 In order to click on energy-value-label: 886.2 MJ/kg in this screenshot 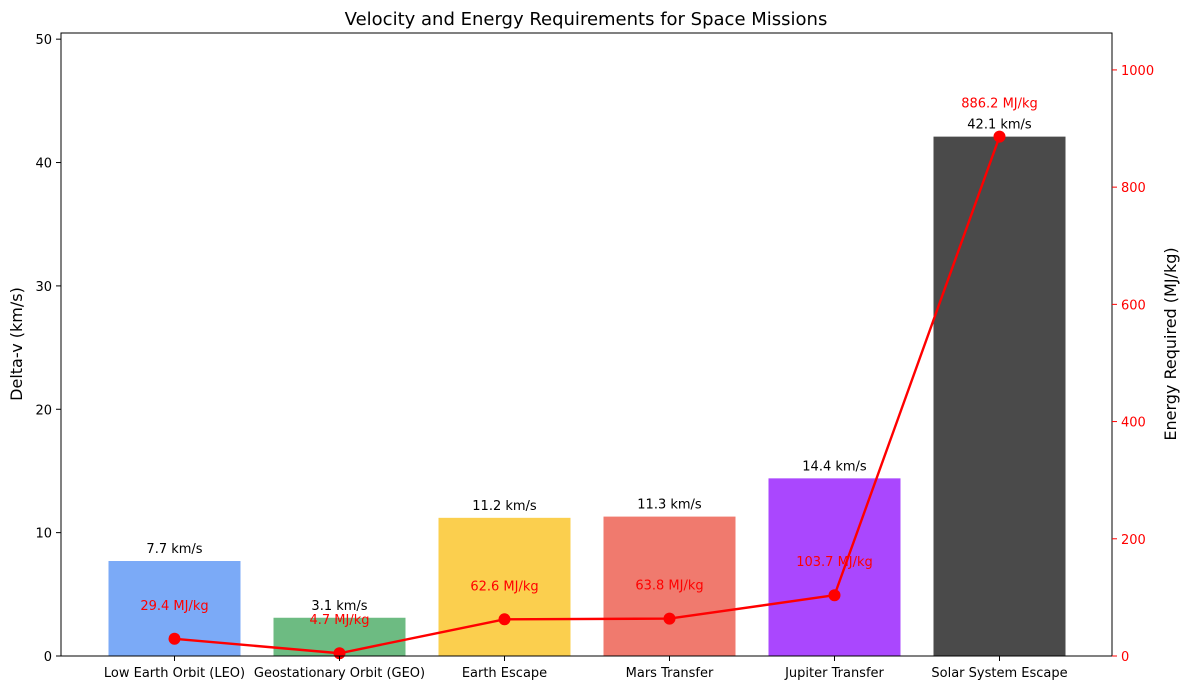, I will do `click(999, 104)`.